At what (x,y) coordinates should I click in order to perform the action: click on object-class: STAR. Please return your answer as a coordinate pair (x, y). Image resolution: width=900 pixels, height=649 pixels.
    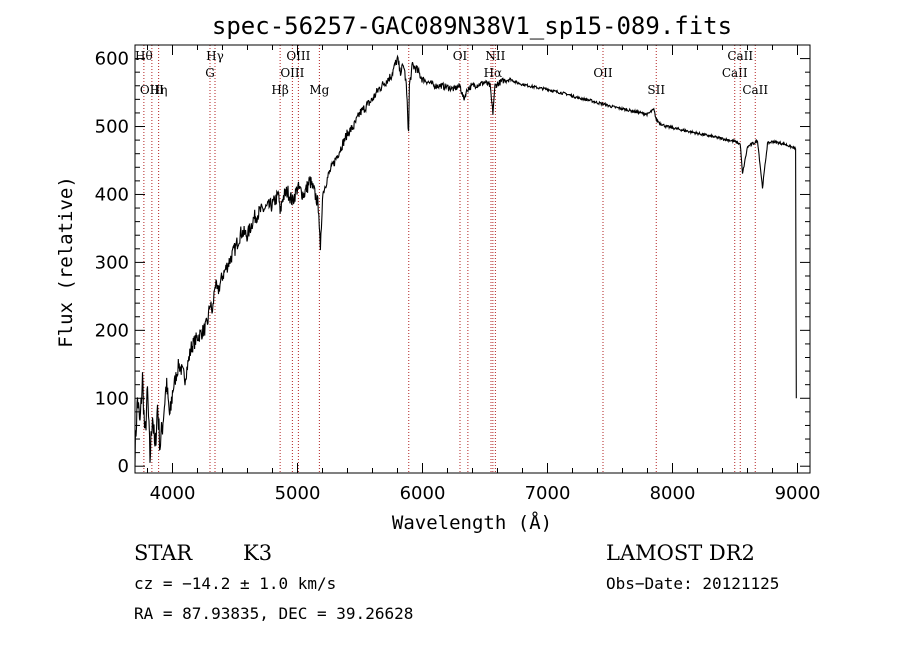
    Looking at the image, I should click on (163, 553).